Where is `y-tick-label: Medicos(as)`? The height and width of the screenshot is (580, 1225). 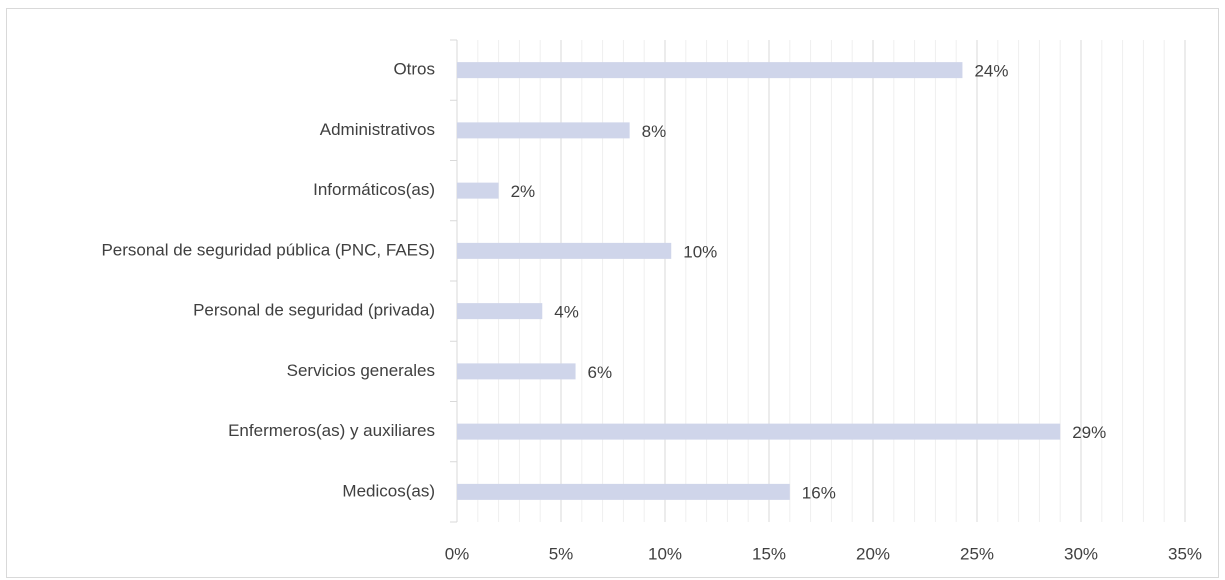
y-tick-label: Medicos(as) is located at coordinates (388, 490).